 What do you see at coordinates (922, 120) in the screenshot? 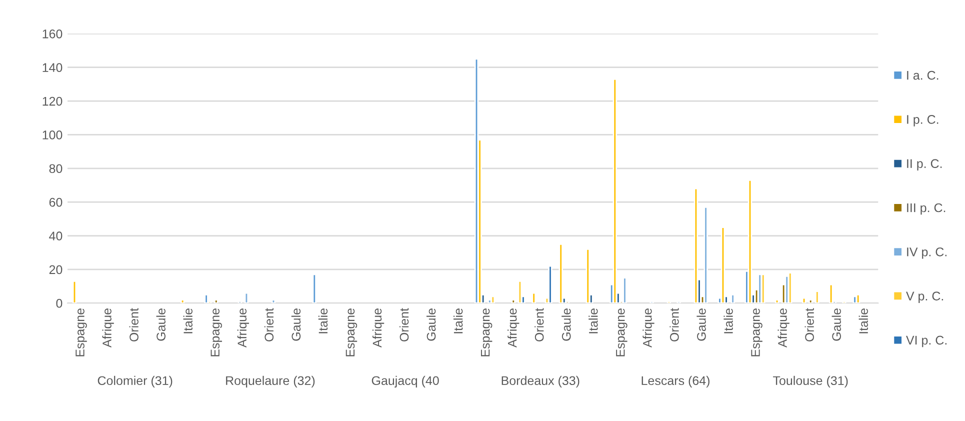
I see `legend-label: I p. C.` at bounding box center [922, 120].